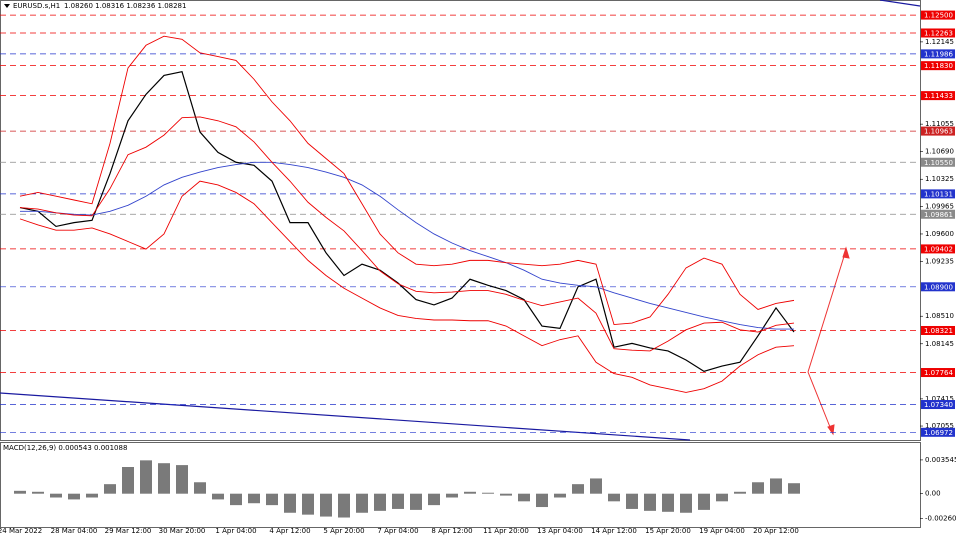 The image size is (956, 535). What do you see at coordinates (939, 179) in the screenshot?
I see `y-tick-label: 1.10325` at bounding box center [939, 179].